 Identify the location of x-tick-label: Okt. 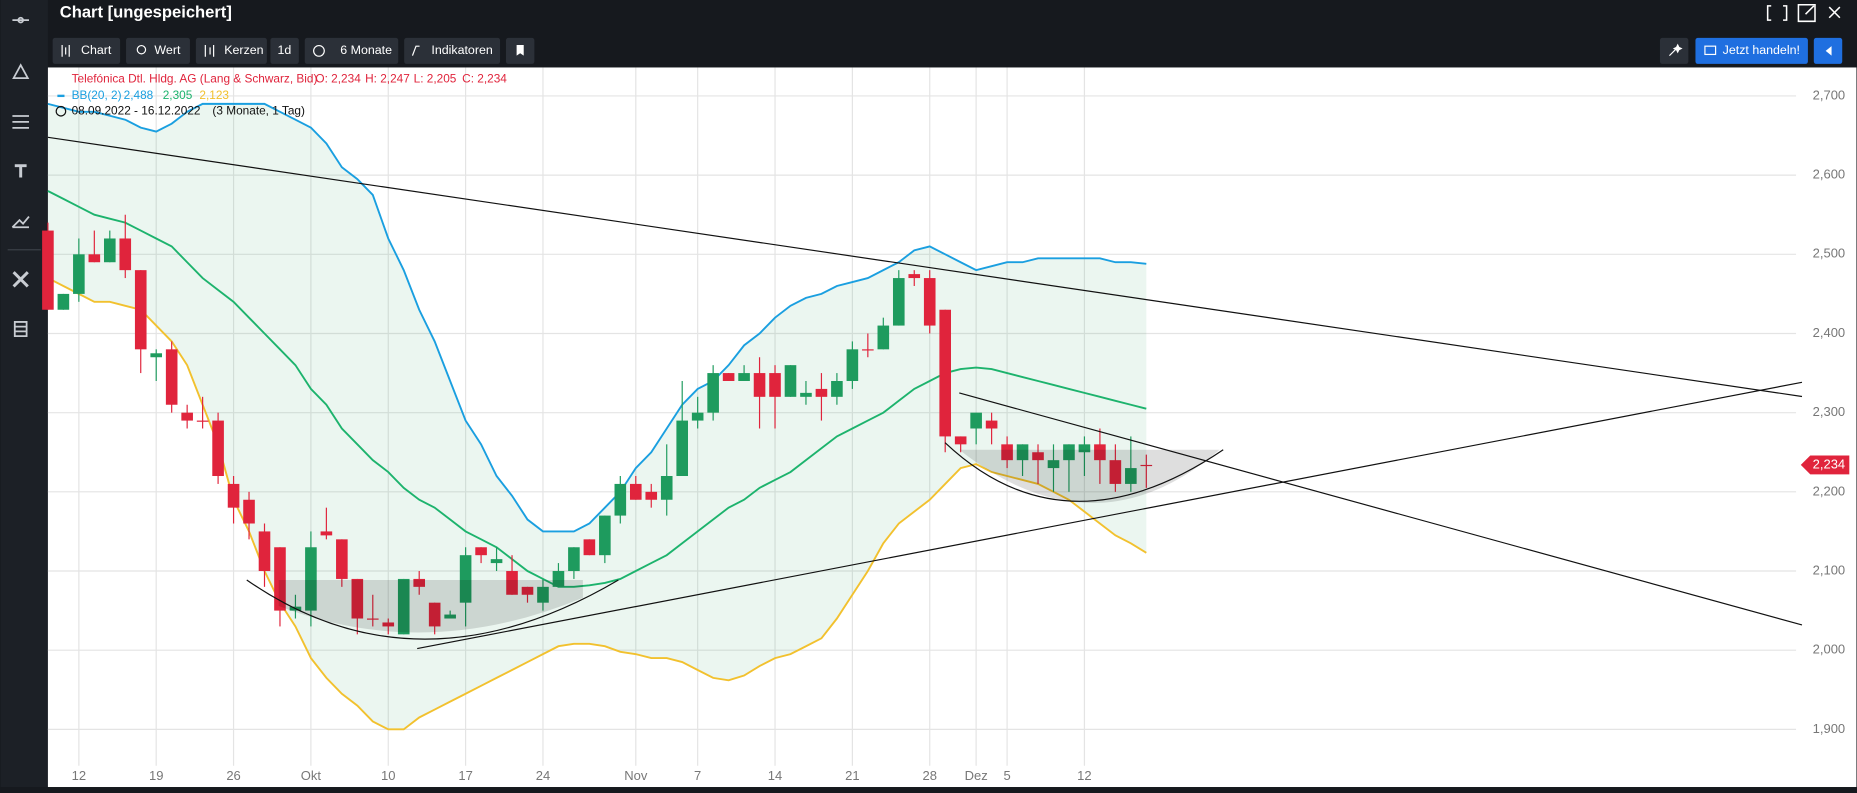
(311, 775).